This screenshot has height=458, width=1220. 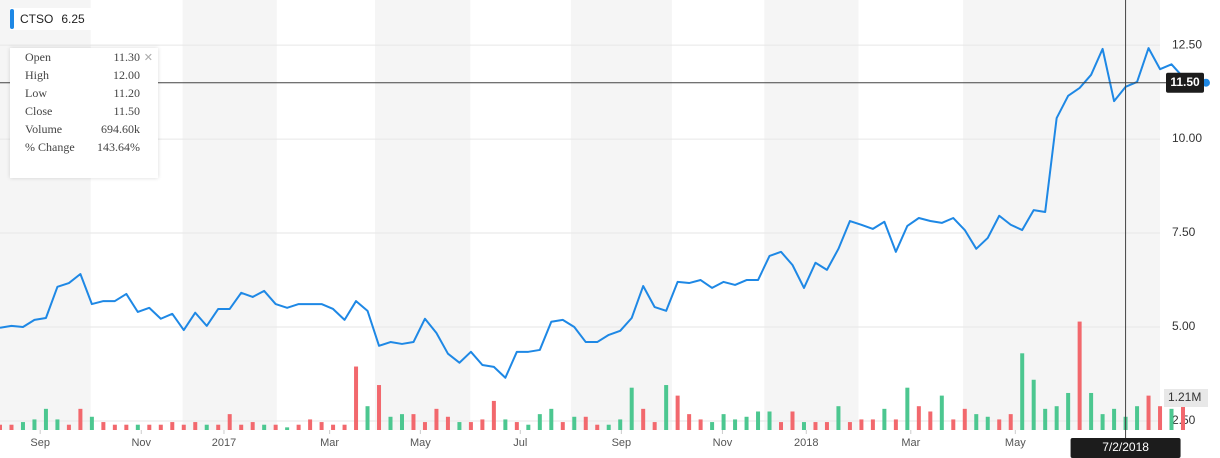 What do you see at coordinates (1187, 44) in the screenshot?
I see `y-tick-label: 12.50` at bounding box center [1187, 44].